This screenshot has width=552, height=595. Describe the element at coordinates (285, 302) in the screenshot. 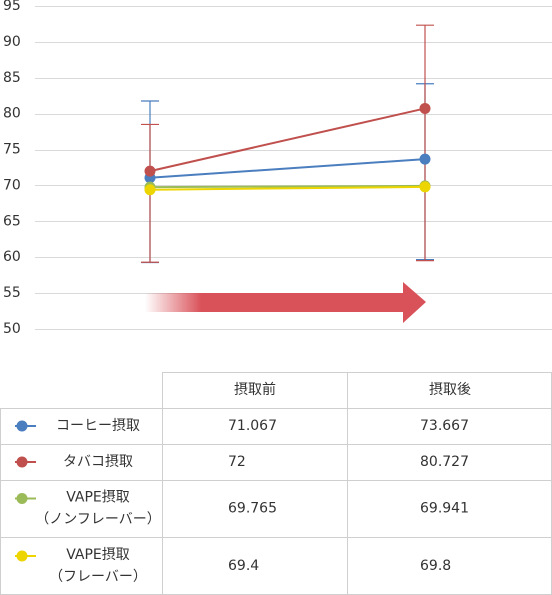

I see `arrow` at that location.